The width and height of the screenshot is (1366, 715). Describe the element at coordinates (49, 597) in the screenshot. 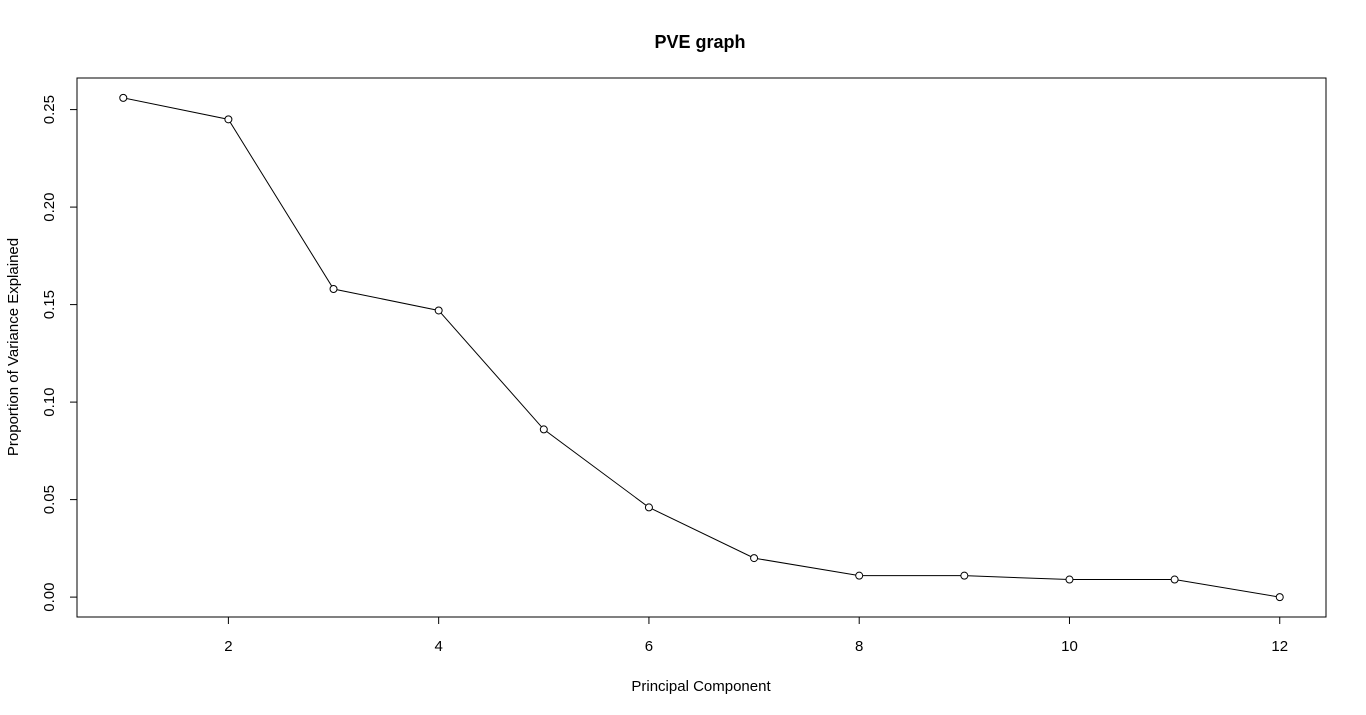

I see `y-tick-label: 0.00` at that location.